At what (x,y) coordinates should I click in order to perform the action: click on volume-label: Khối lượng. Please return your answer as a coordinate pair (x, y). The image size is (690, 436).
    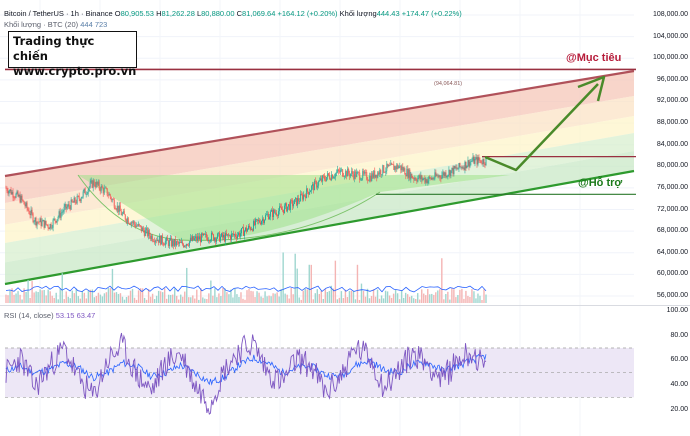
    Looking at the image, I should click on (358, 13).